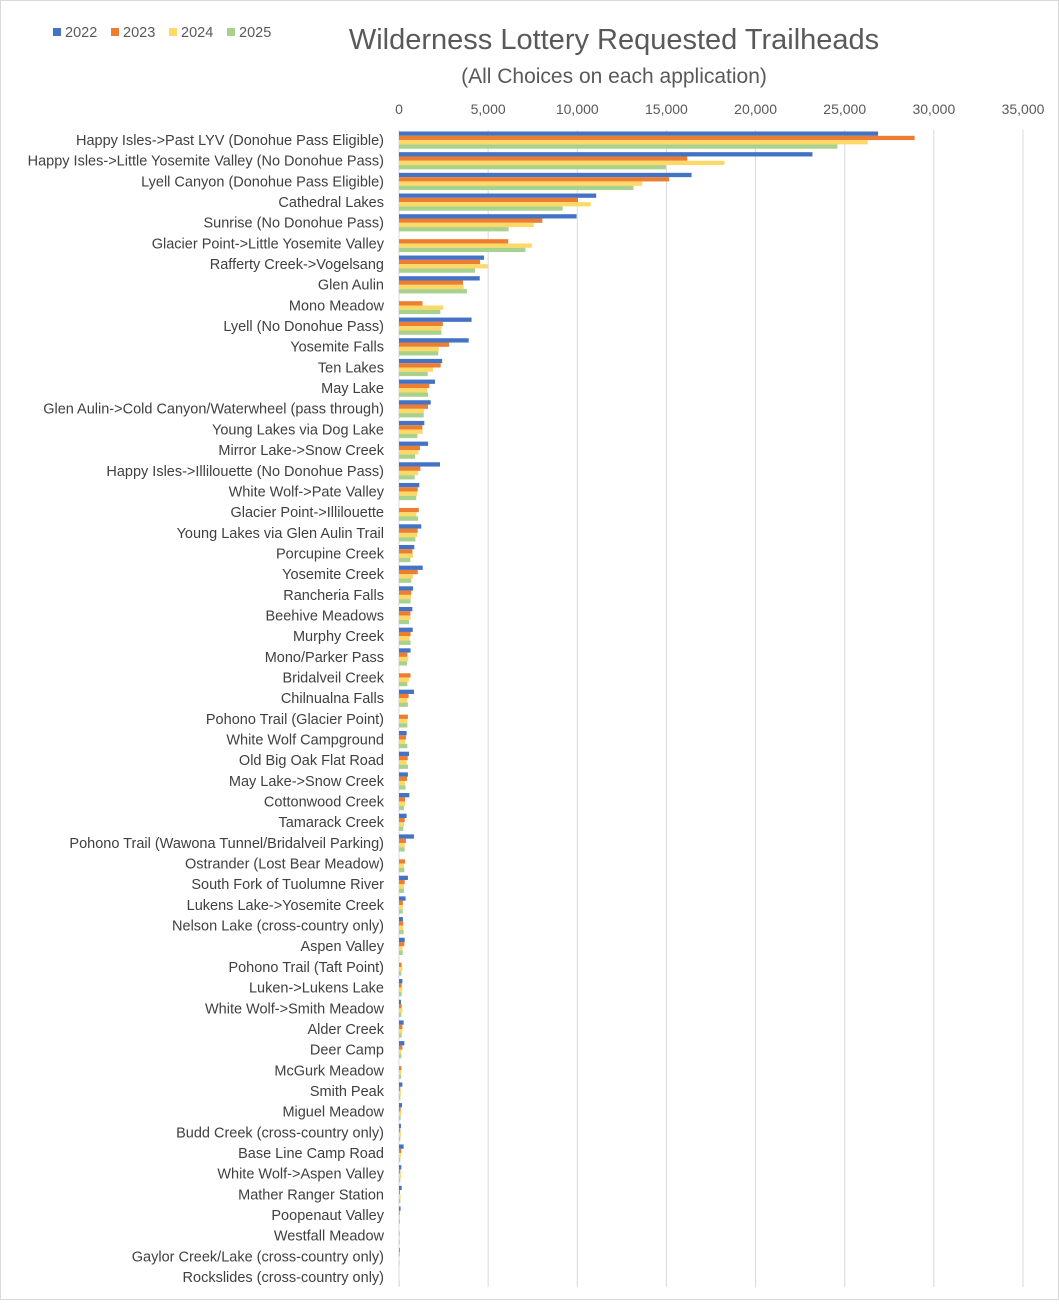 The height and width of the screenshot is (1304, 1059). Describe the element at coordinates (278, 927) in the screenshot. I see `category-label: Nelson Lake (cross-country only)` at that location.